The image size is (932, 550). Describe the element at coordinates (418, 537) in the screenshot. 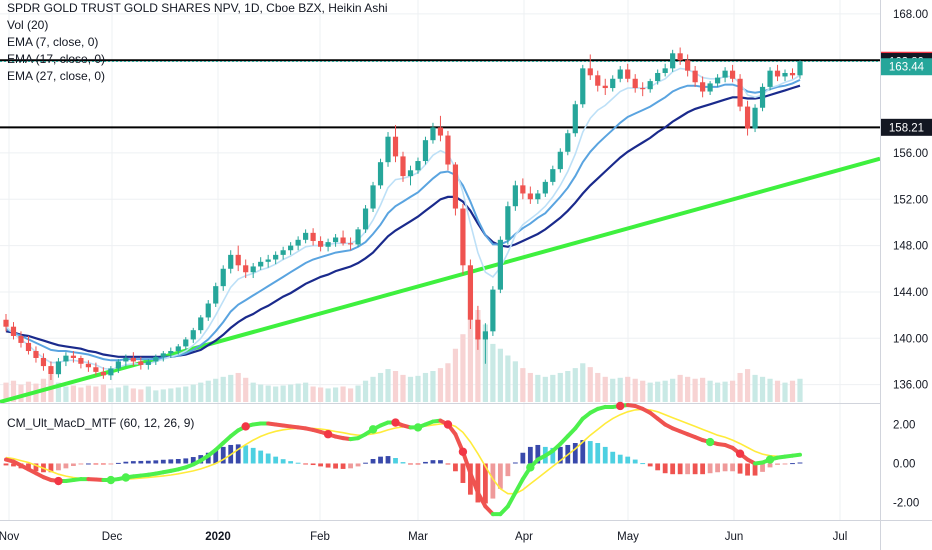

I see `time-tick-label: Mar` at that location.